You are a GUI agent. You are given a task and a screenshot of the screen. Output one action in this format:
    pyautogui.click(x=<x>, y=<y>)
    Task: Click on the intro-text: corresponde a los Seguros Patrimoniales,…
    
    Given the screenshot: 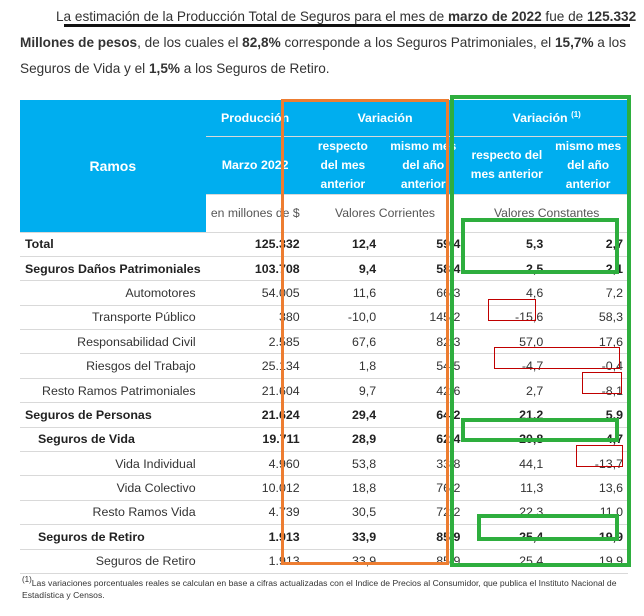 What is the action you would take?
    pyautogui.click(x=417, y=42)
    